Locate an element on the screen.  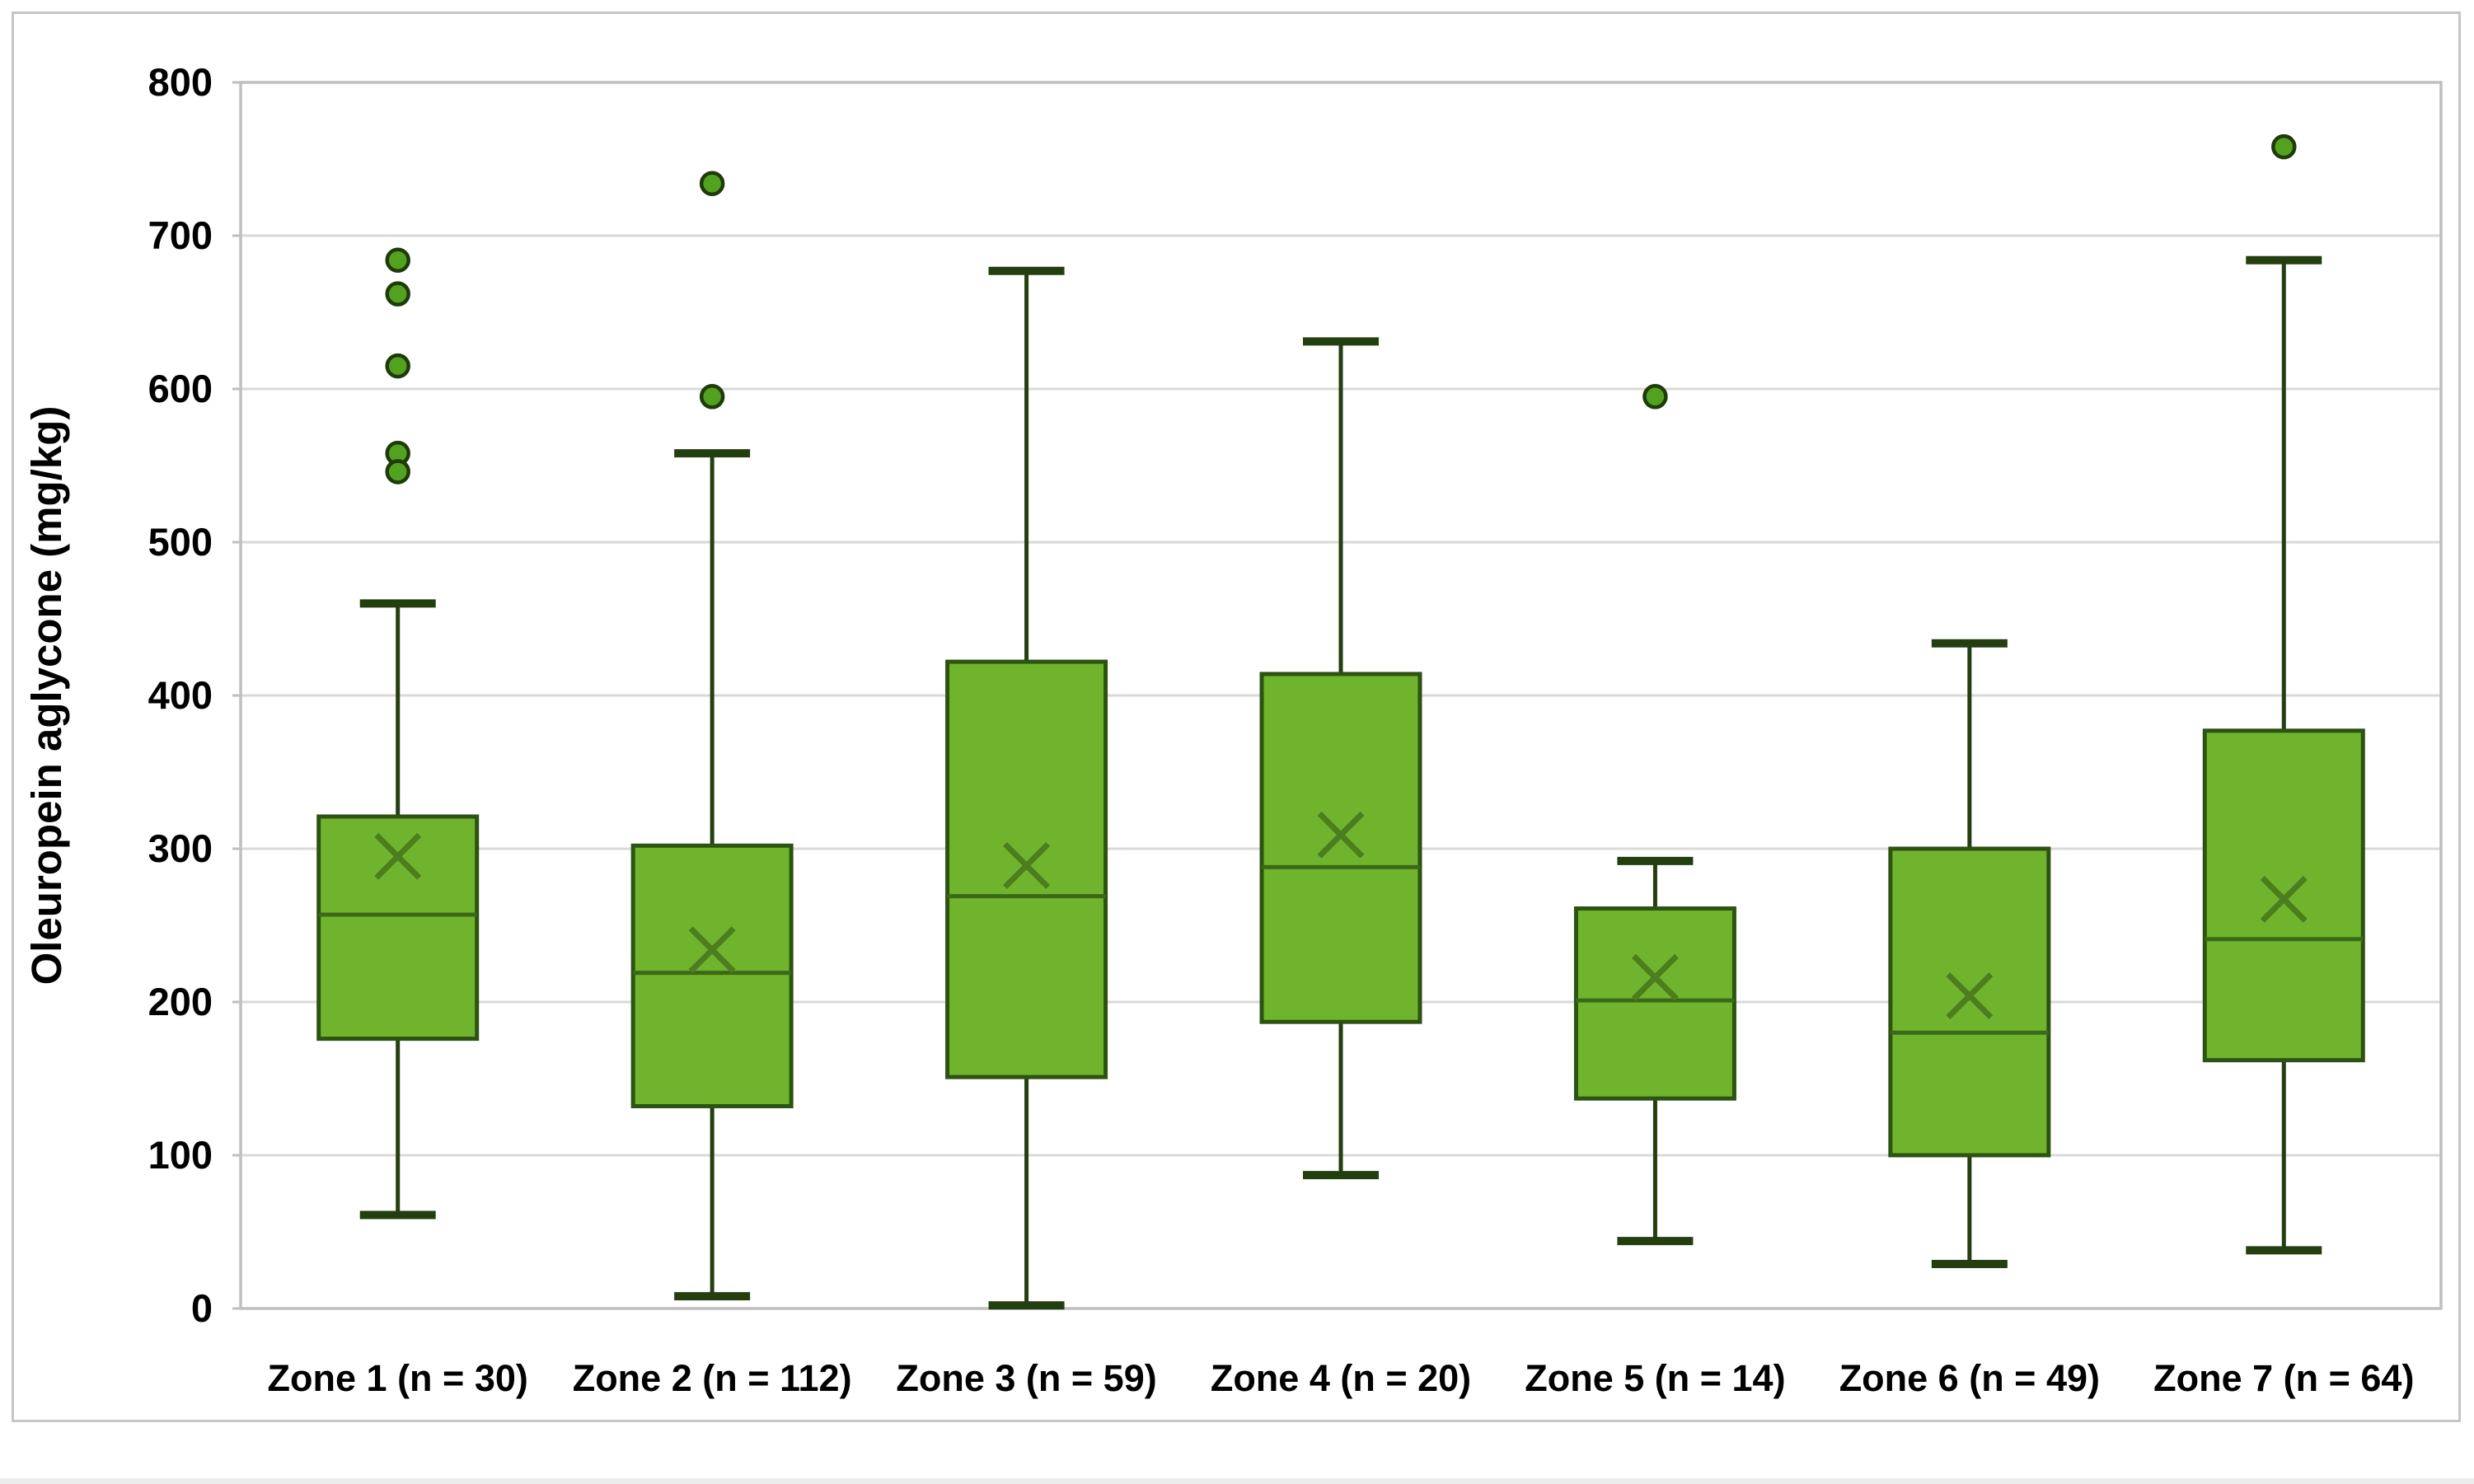
y-tick-label: 500 is located at coordinates (180, 542).